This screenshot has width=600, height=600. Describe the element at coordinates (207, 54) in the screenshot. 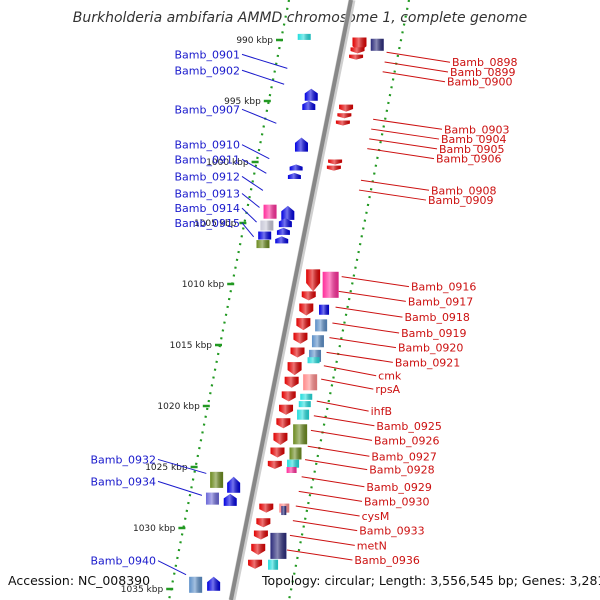

I see `left-gene-label: Bamb_0901` at that location.